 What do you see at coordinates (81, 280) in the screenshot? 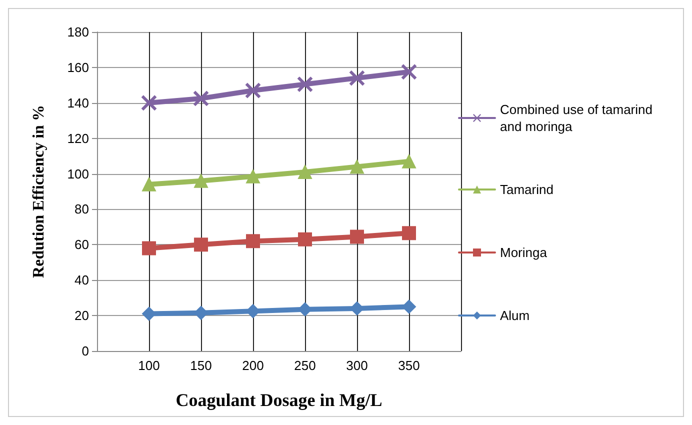
I see `y-tick-label: 40` at bounding box center [81, 280].